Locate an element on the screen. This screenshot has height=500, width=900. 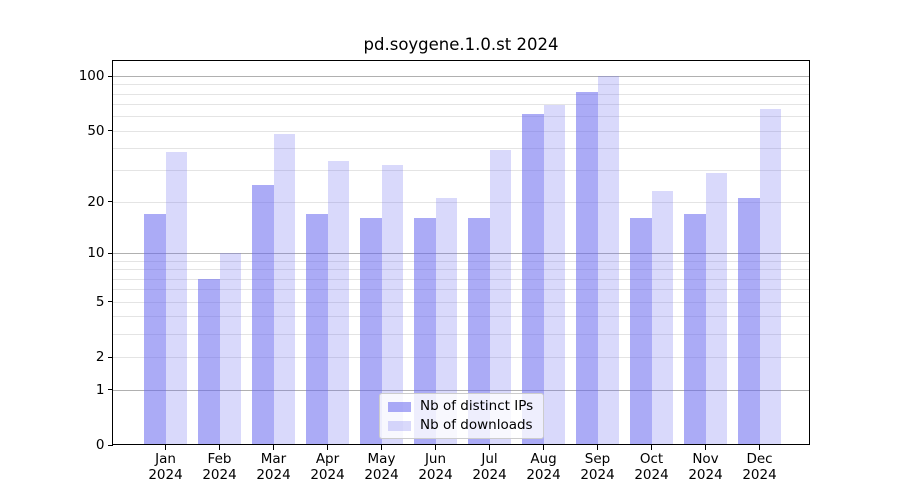
x-axis-tick-label: Jun 2024 is located at coordinates (436, 467).